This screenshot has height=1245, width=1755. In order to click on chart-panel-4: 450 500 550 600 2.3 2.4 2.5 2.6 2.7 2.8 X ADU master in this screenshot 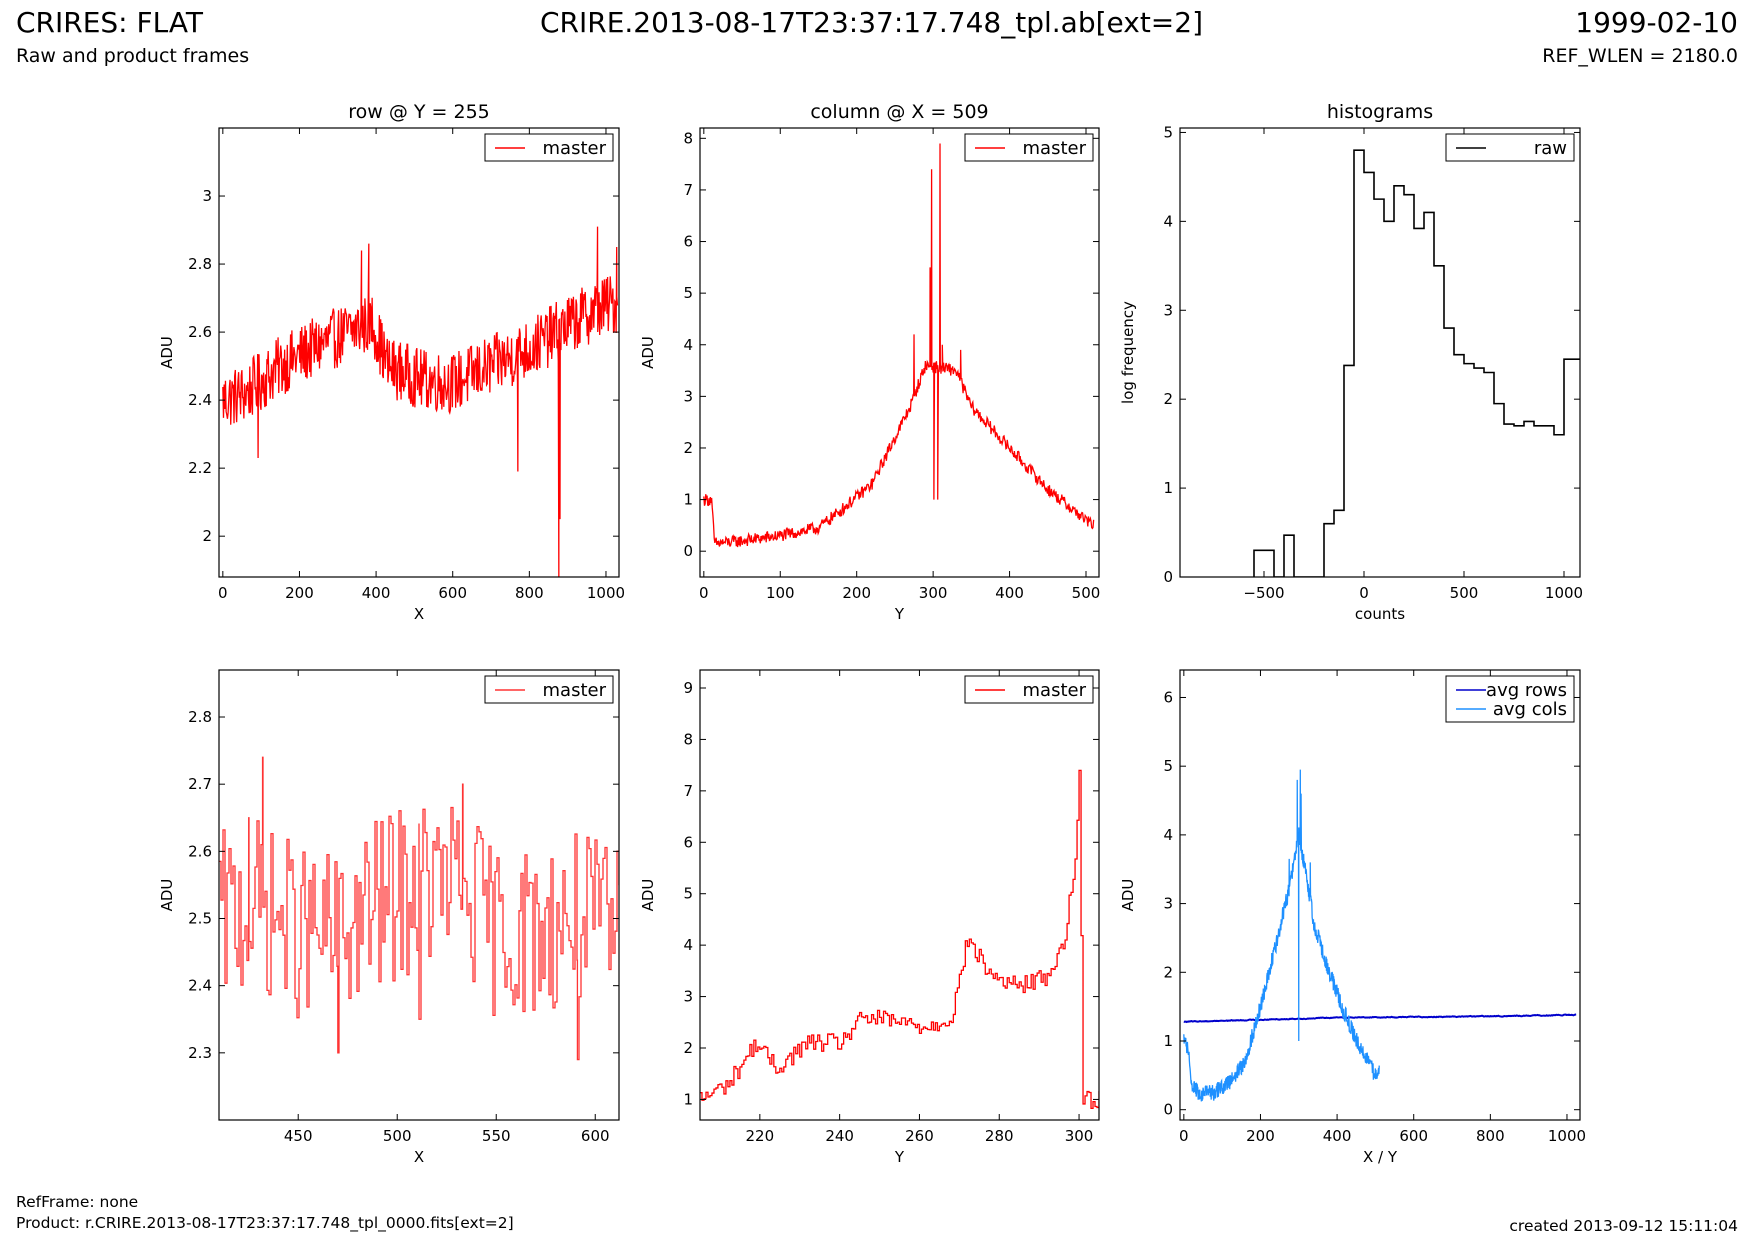, I will do `click(389, 917)`.